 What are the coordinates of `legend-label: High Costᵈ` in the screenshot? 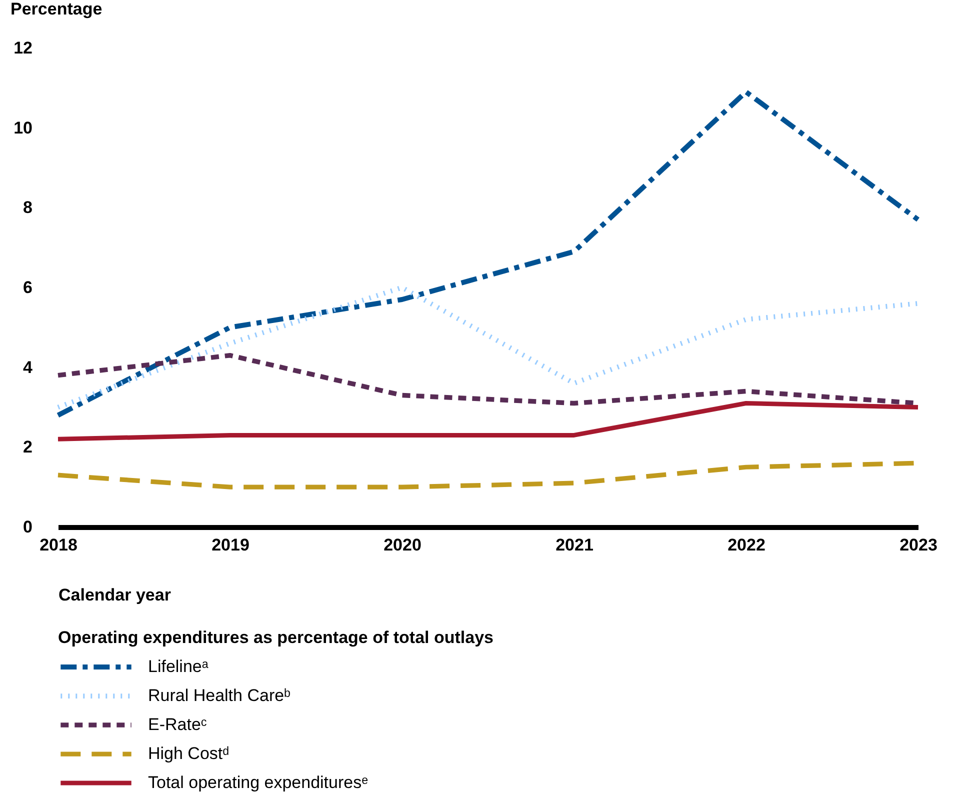 It's located at (189, 753).